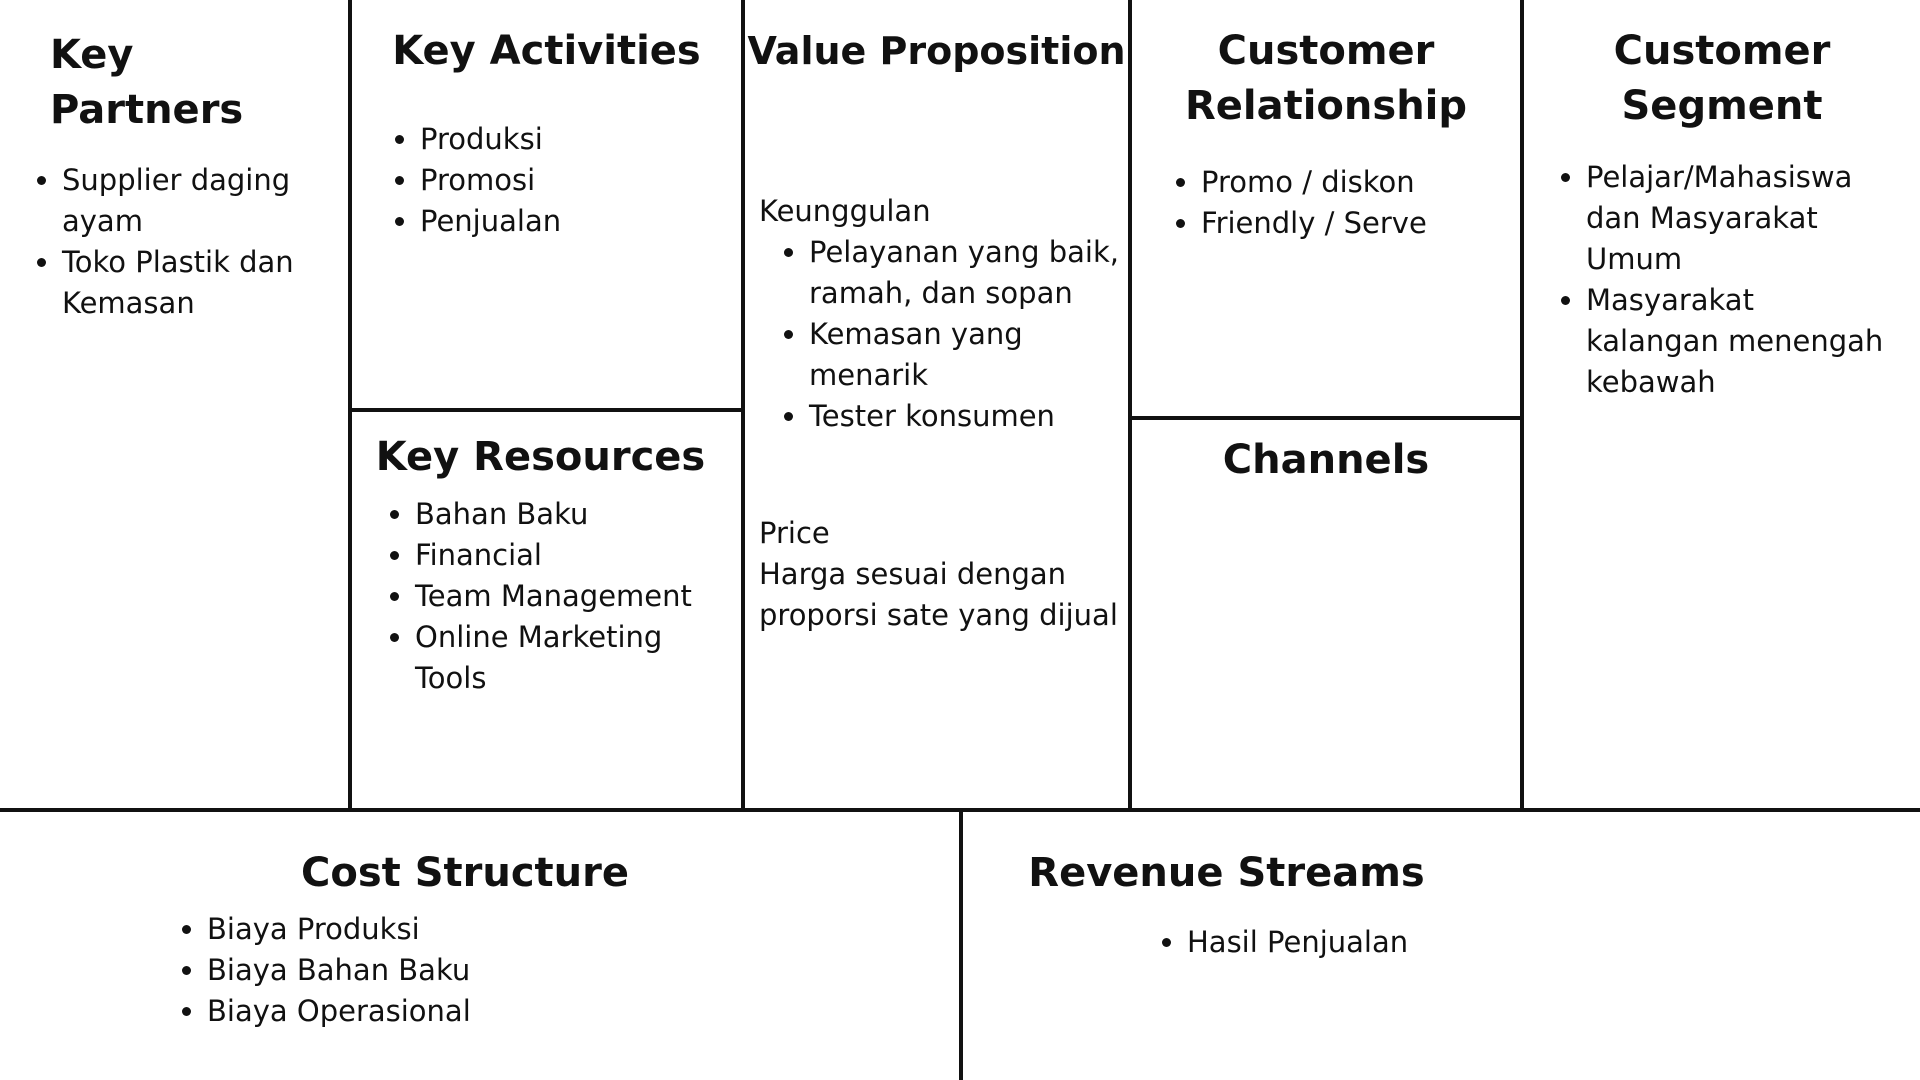 This screenshot has height=1080, width=1920. I want to click on list-item: Online Marketing Tools, so click(570, 658).